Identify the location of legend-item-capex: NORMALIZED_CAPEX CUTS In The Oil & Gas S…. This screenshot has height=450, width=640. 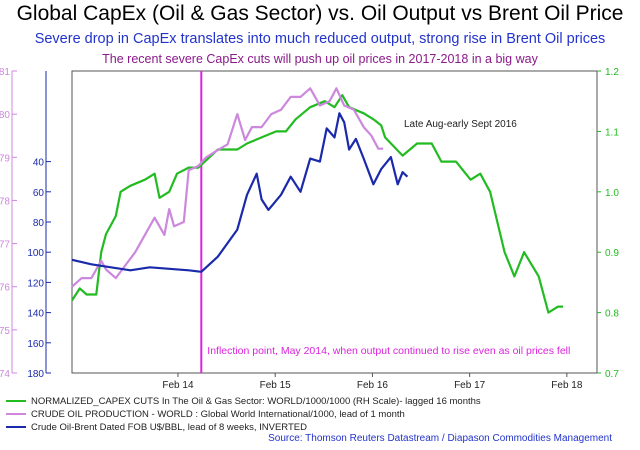
(243, 401).